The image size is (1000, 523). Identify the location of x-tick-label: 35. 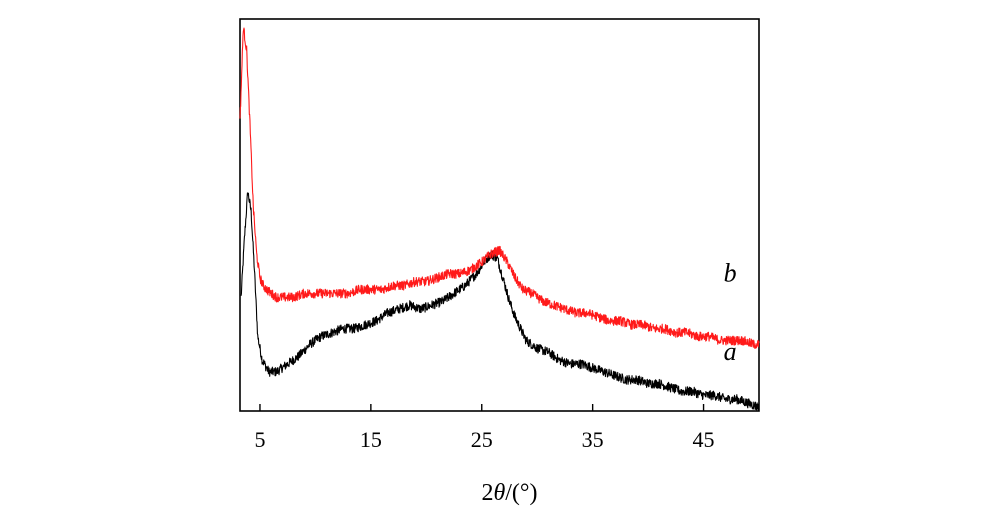
(593, 439).